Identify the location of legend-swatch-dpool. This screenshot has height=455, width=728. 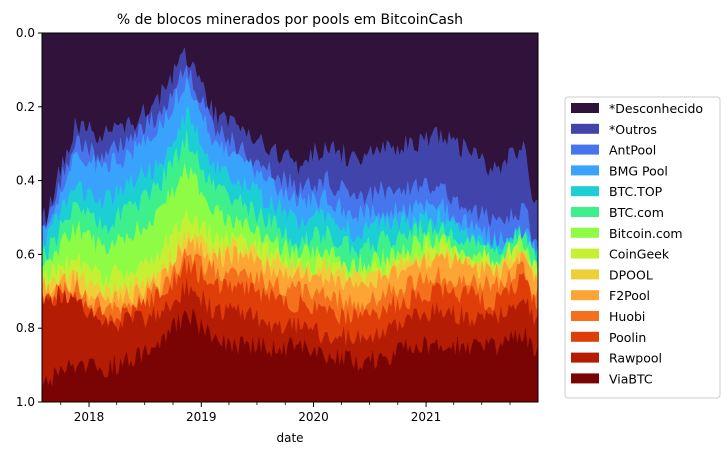
(585, 274).